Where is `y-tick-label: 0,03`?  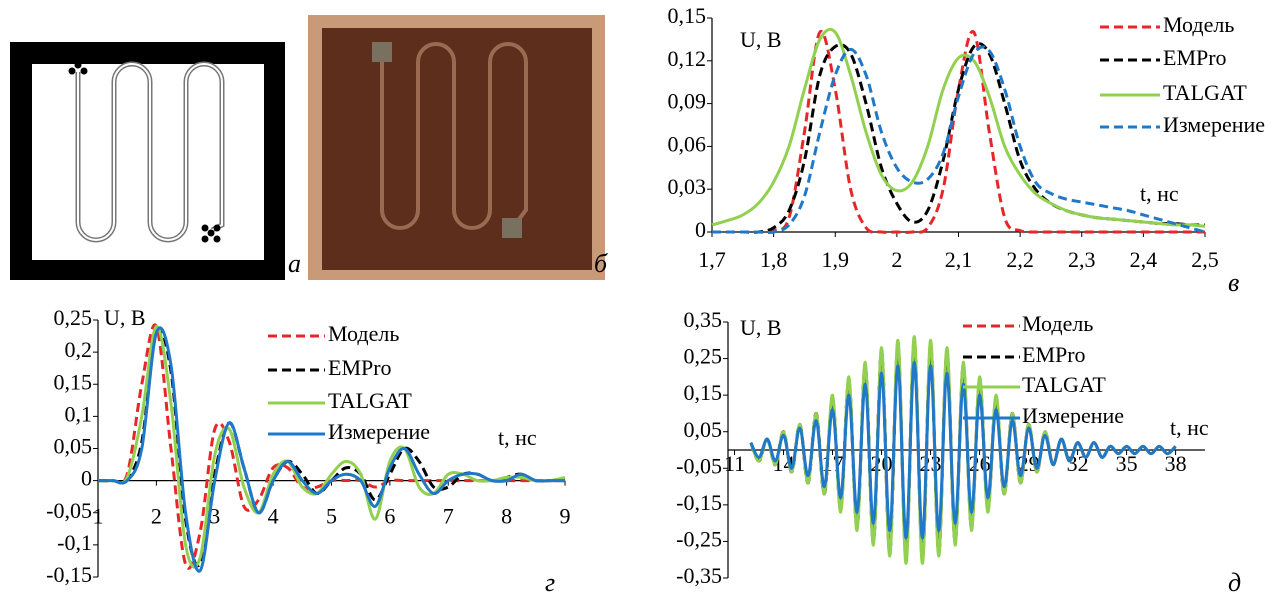 y-tick-label: 0,03 is located at coordinates (687, 186).